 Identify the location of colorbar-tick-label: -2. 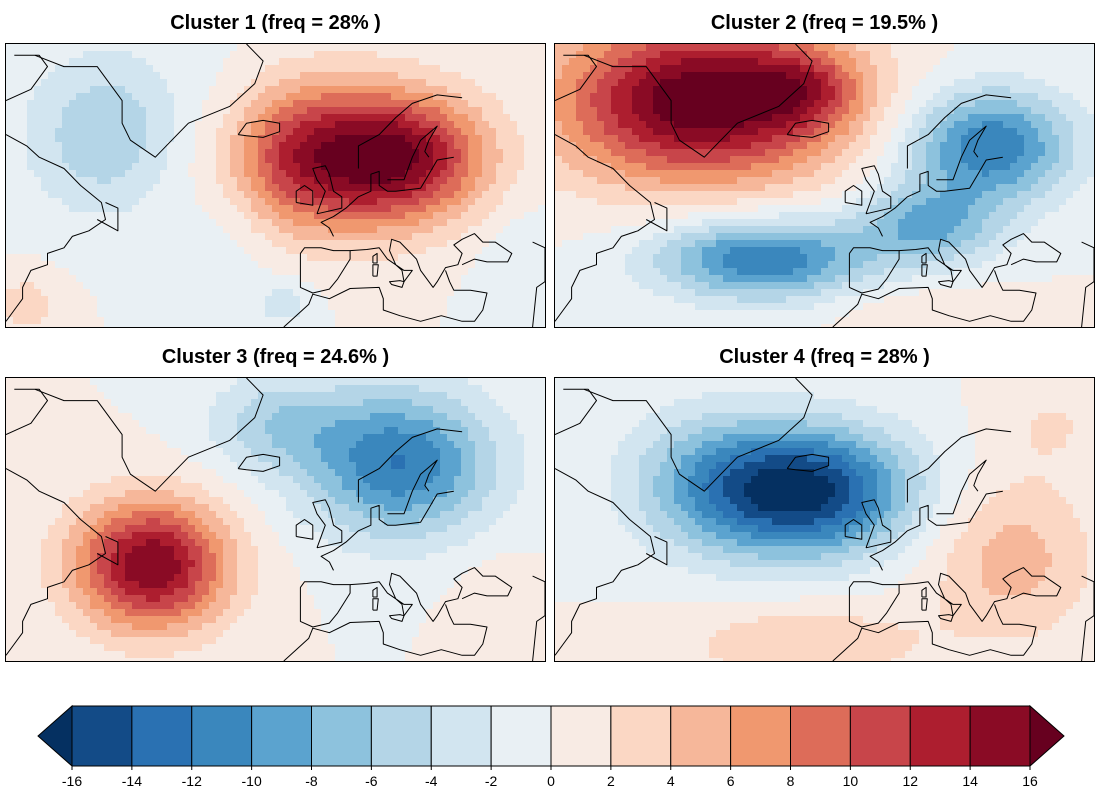
(491, 781).